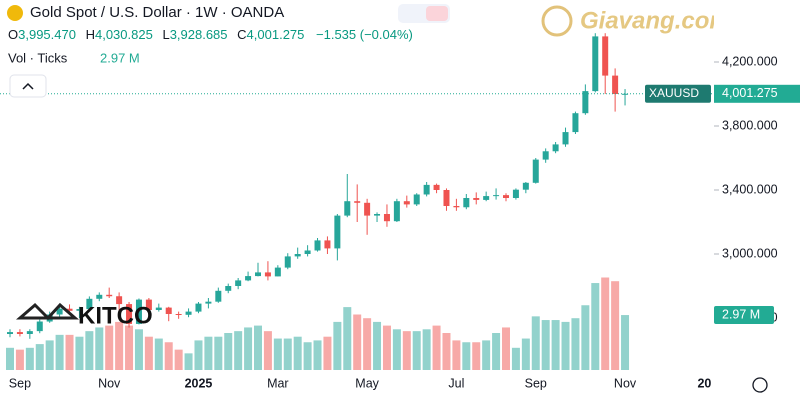 The height and width of the screenshot is (400, 800). What do you see at coordinates (38, 57) in the screenshot?
I see `volume-name: Vol · Ticks` at bounding box center [38, 57].